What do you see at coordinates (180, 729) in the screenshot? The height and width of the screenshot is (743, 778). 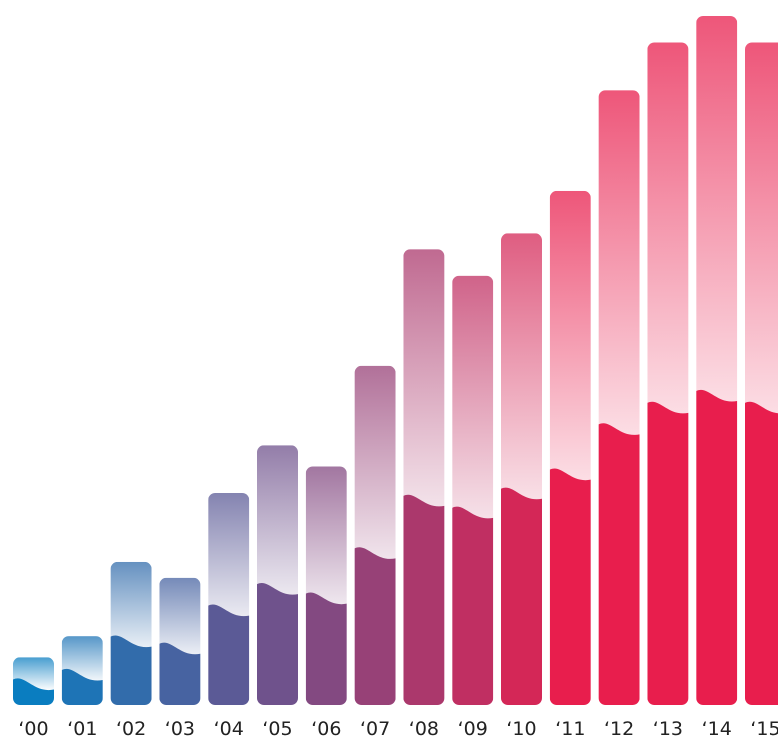 I see `x-tick-label: ‘03` at bounding box center [180, 729].